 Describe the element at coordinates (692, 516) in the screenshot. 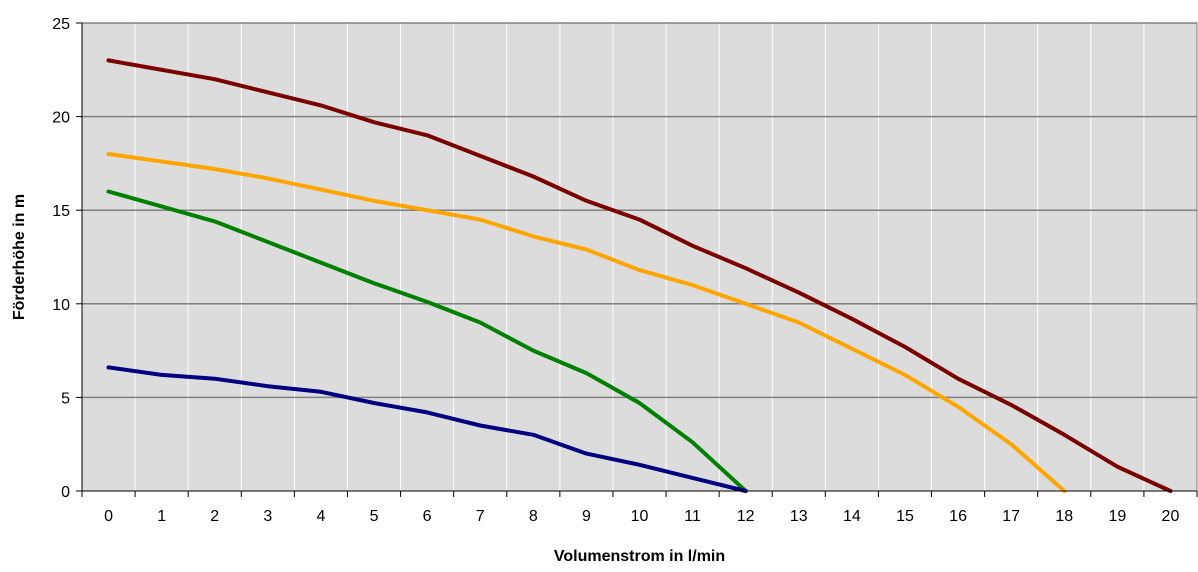

I see `x-tick-label: 11` at that location.